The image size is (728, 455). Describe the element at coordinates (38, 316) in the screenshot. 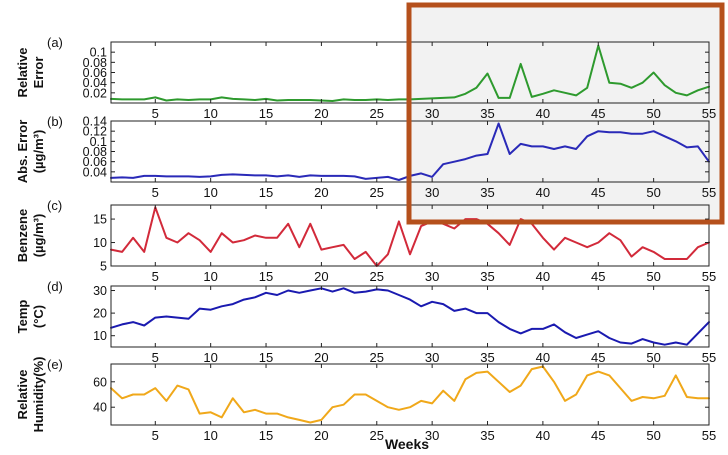

I see `y-axis-label-line: (°C)` at that location.